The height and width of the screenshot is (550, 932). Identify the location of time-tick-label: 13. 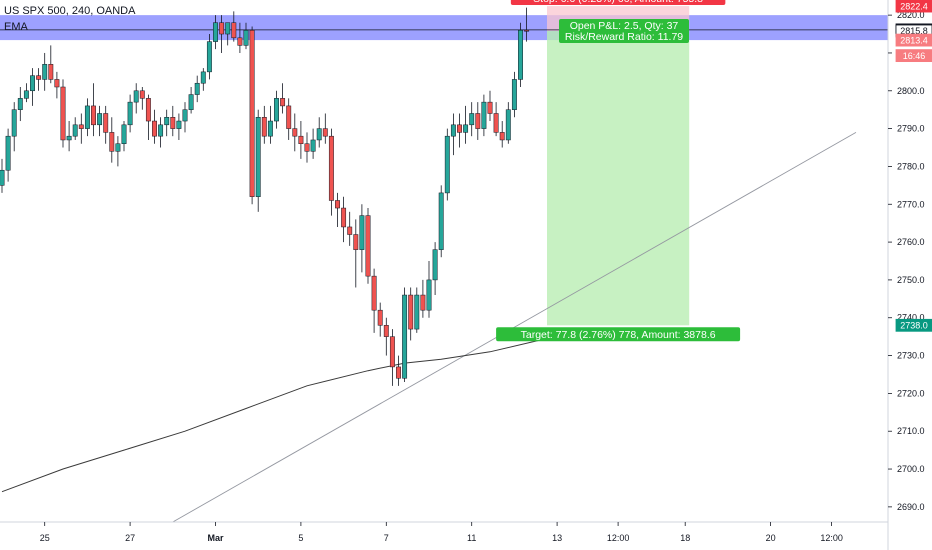
(557, 538).